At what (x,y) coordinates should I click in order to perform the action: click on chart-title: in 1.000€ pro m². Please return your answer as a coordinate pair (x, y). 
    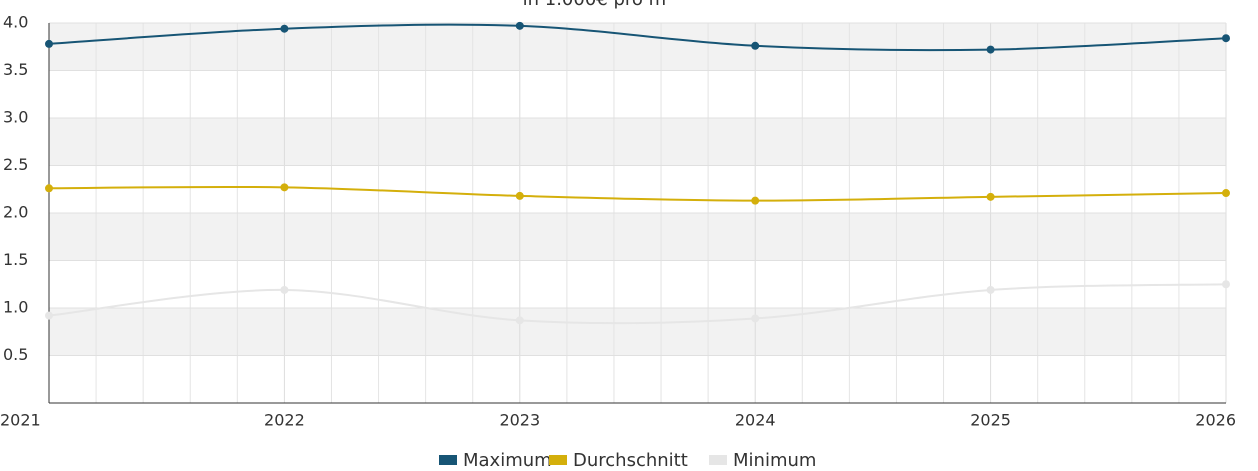
    Looking at the image, I should click on (598, 5).